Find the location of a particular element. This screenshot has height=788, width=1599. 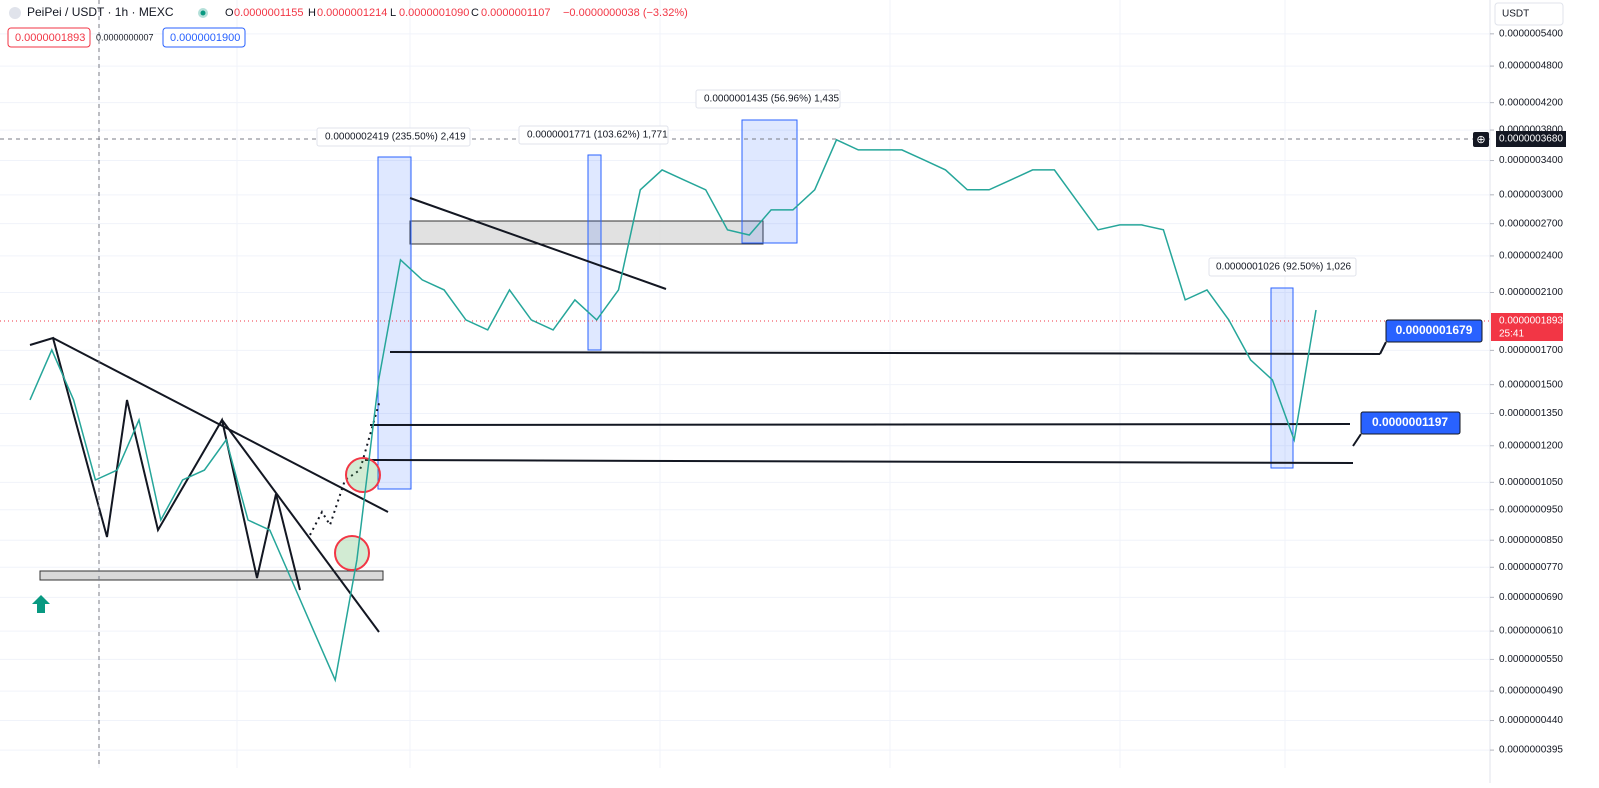

crosshair-add is located at coordinates (1481, 139).